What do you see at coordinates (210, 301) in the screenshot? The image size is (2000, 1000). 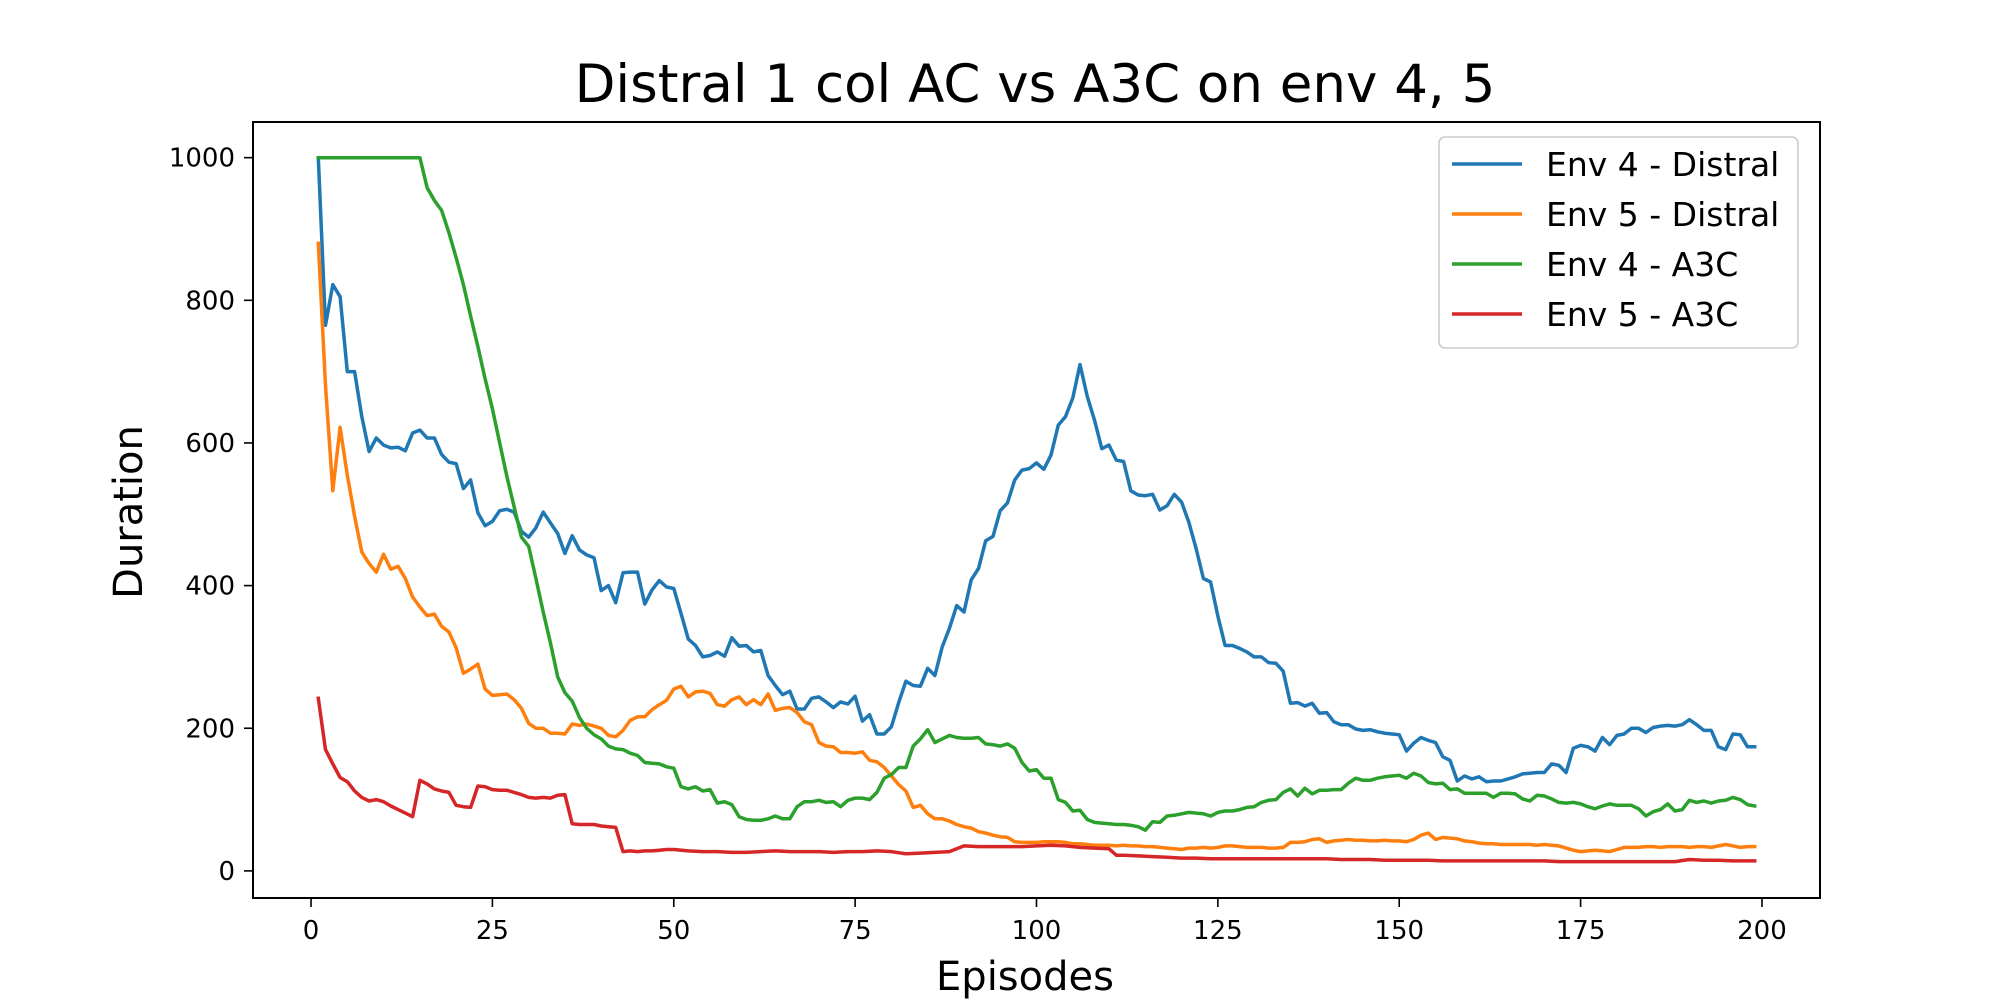 I see `y-tick-label: 800` at bounding box center [210, 301].